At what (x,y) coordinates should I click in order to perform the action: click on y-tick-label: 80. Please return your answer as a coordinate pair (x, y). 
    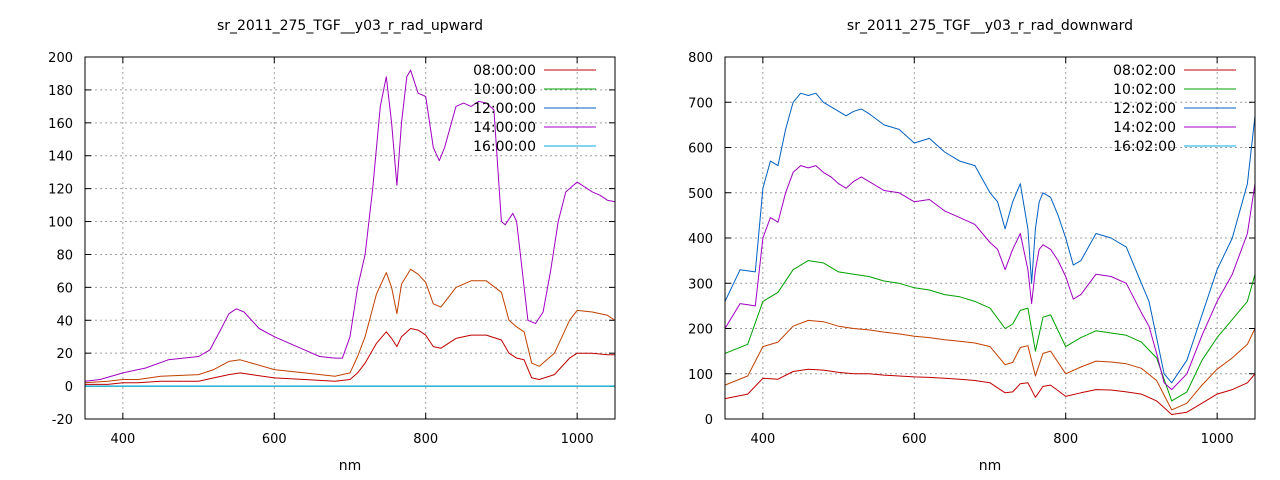
    Looking at the image, I should click on (64, 255).